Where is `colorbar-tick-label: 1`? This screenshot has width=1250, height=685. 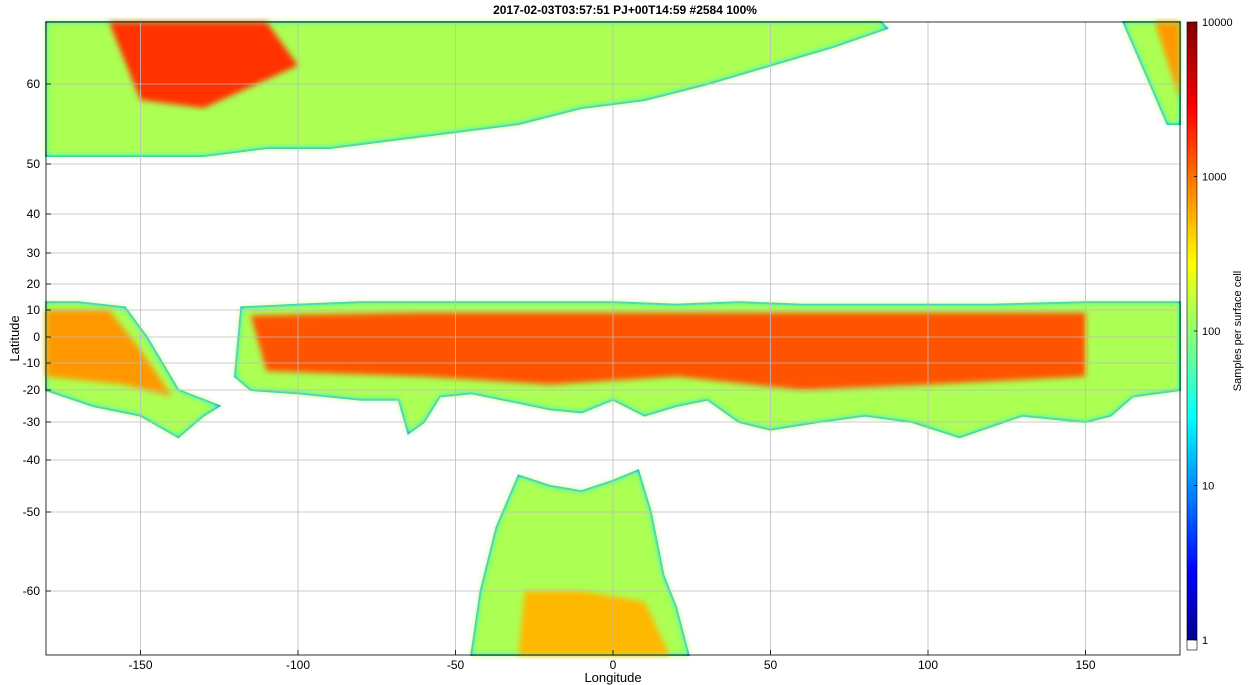 colorbar-tick-label: 1 is located at coordinates (1205, 641).